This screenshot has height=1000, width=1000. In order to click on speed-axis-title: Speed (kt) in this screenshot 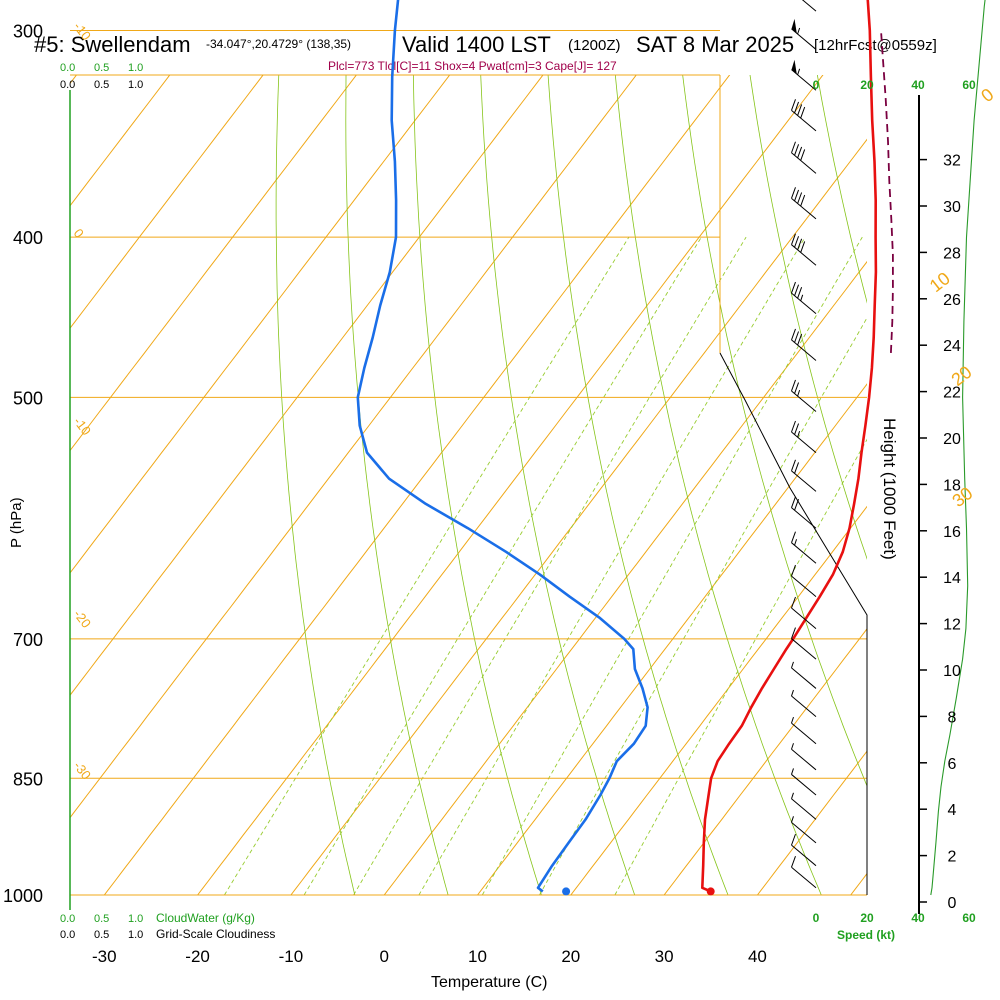, I will do `click(866, 935)`.